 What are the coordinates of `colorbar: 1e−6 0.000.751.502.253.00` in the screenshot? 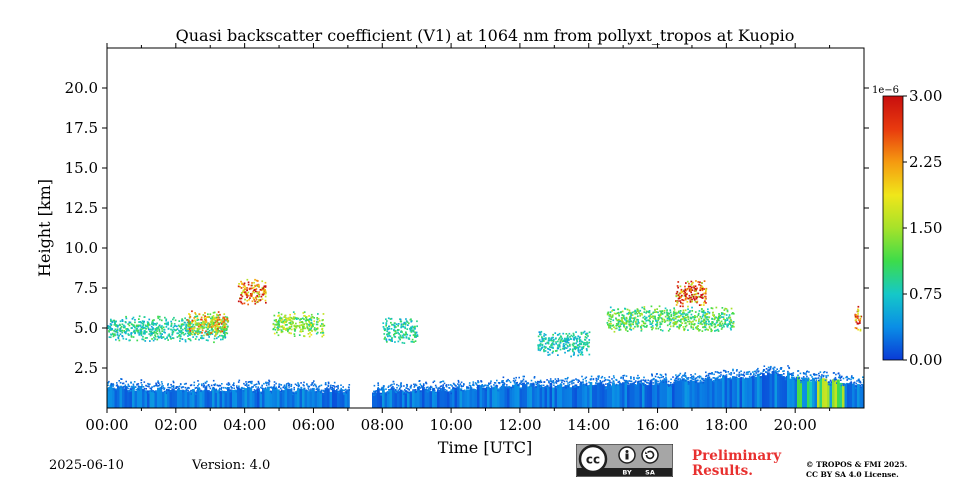 It's located at (907, 227).